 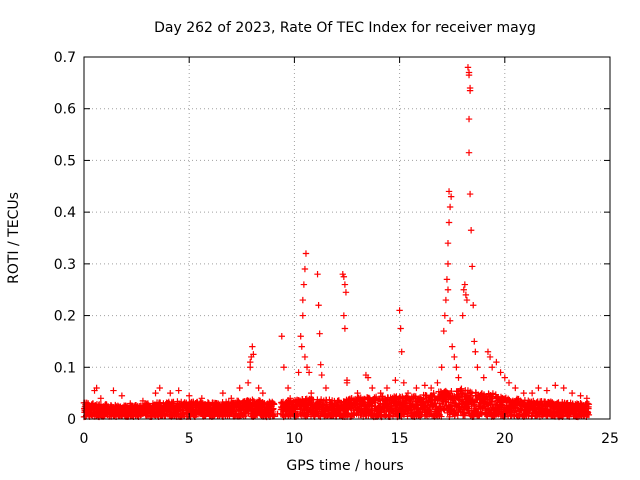 I want to click on x-tick-label: 25, so click(x=610, y=439).